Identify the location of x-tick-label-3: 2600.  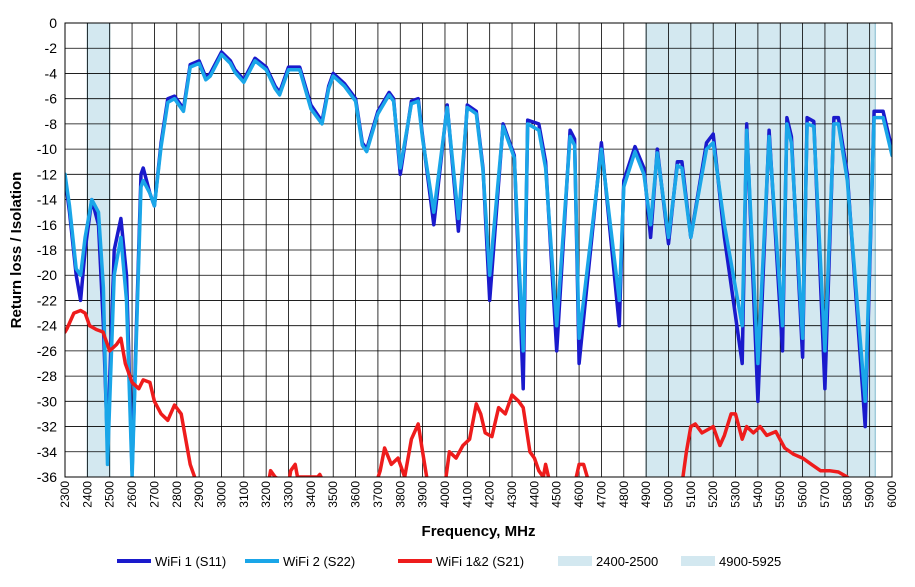
(132, 494).